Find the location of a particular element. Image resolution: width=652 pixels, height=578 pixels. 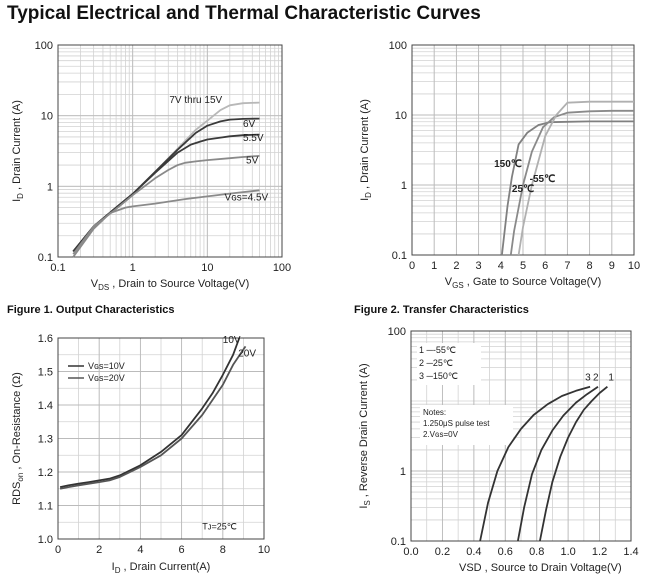

y-tick-label: 1.2 is located at coordinates (45, 473).